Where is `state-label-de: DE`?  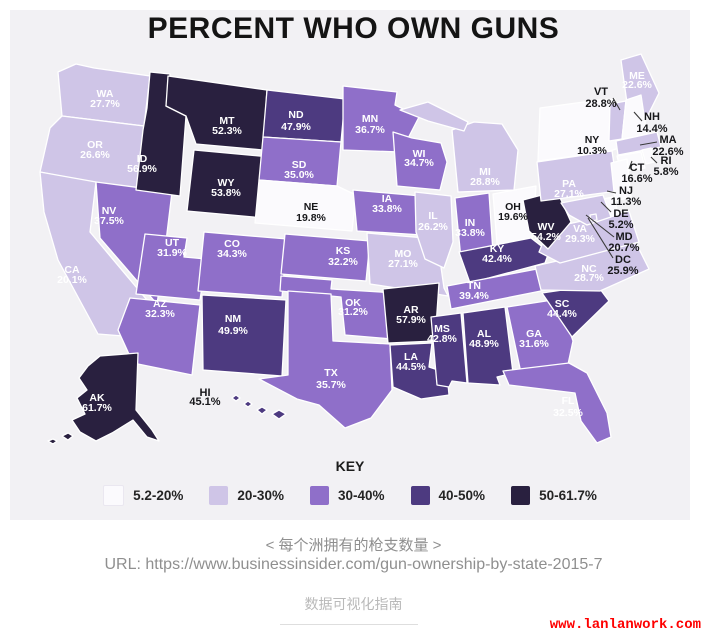 state-label-de: DE is located at coordinates (620, 214).